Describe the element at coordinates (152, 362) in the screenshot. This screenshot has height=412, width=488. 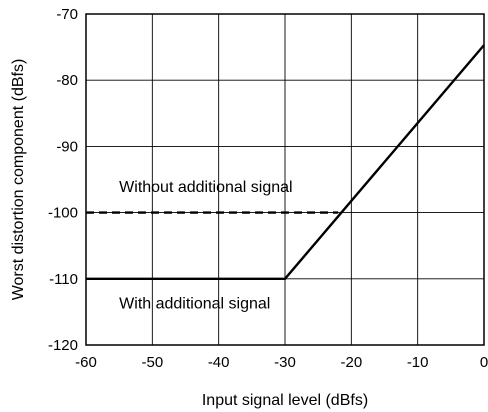
I see `x-tick-label: -50` at that location.